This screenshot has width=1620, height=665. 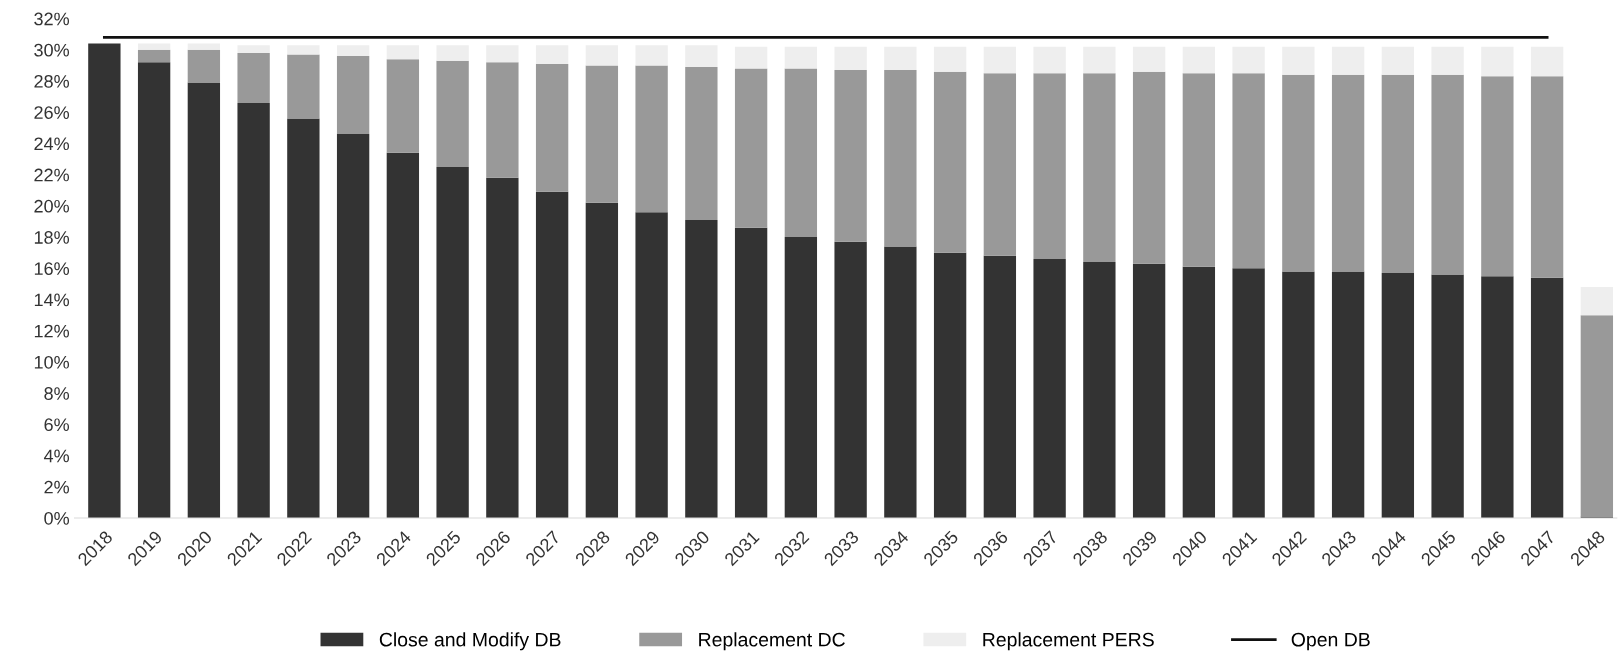 I want to click on legend-label: Replacement PERS, so click(x=1068, y=641).